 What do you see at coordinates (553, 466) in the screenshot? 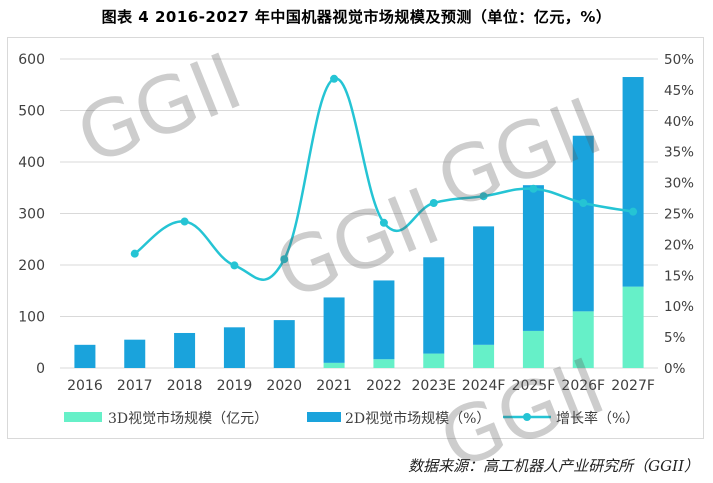
I see `data-source-note: 数据来源：高工机器人产业研究所（GGII）` at bounding box center [553, 466].